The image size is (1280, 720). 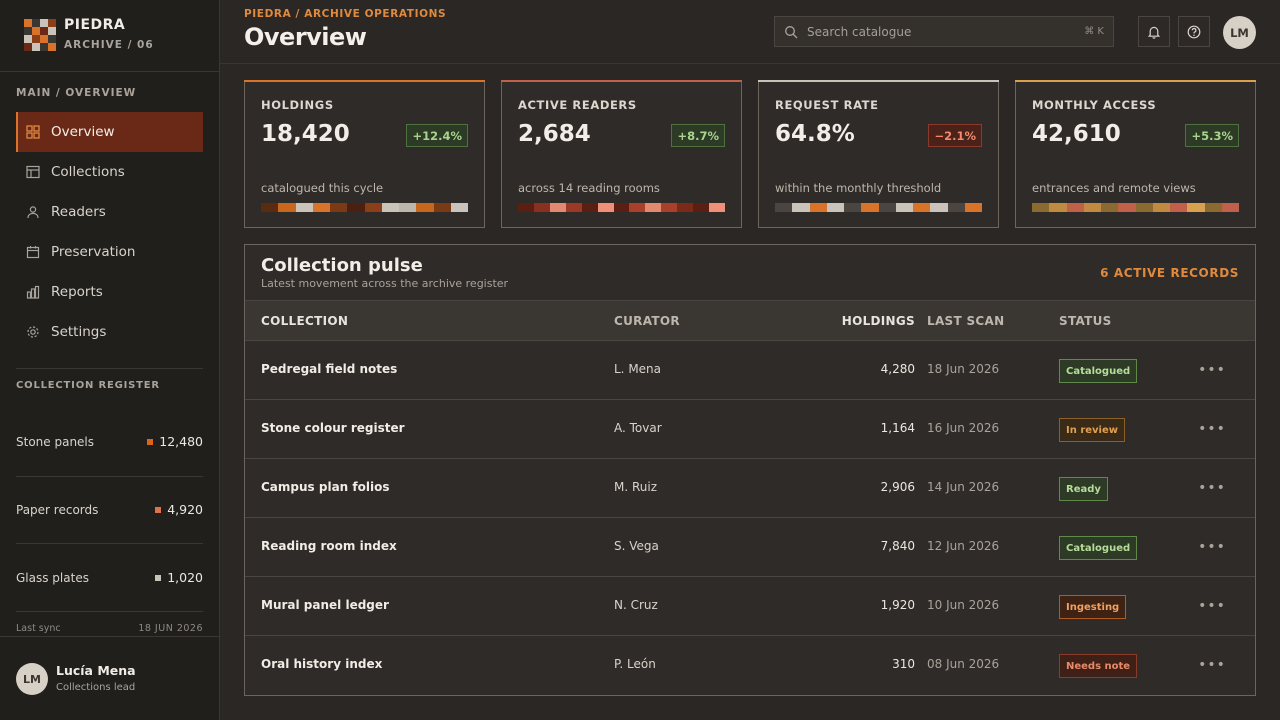 I want to click on curator: P. León, so click(x=635, y=664).